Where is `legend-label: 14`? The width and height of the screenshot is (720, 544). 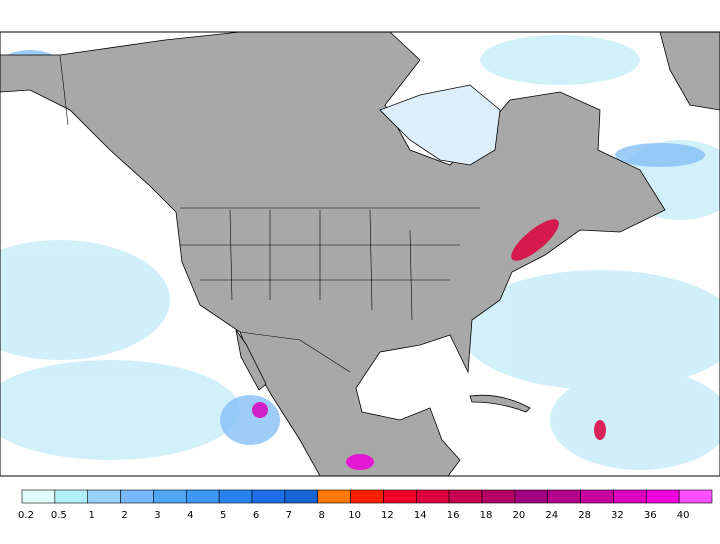 legend-label: 14 is located at coordinates (420, 515).